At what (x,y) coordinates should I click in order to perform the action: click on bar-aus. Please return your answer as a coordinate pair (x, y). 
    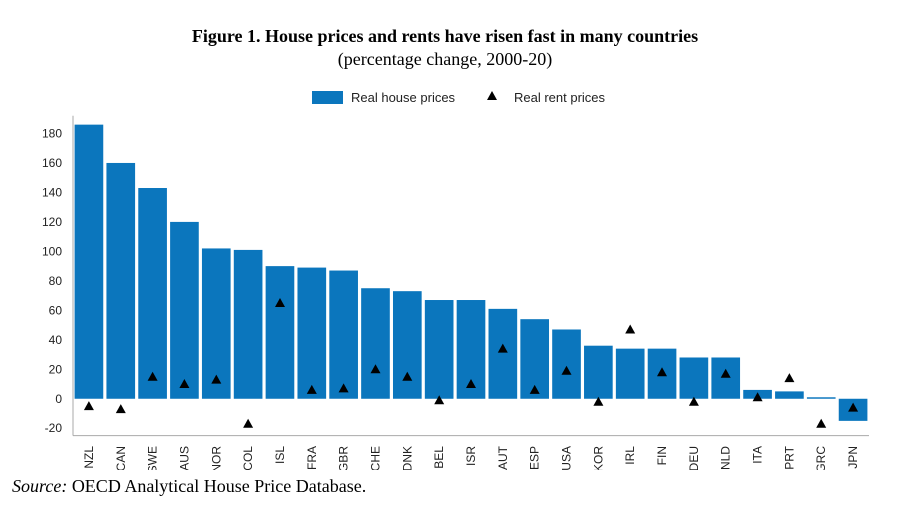
    Looking at the image, I should click on (184, 310).